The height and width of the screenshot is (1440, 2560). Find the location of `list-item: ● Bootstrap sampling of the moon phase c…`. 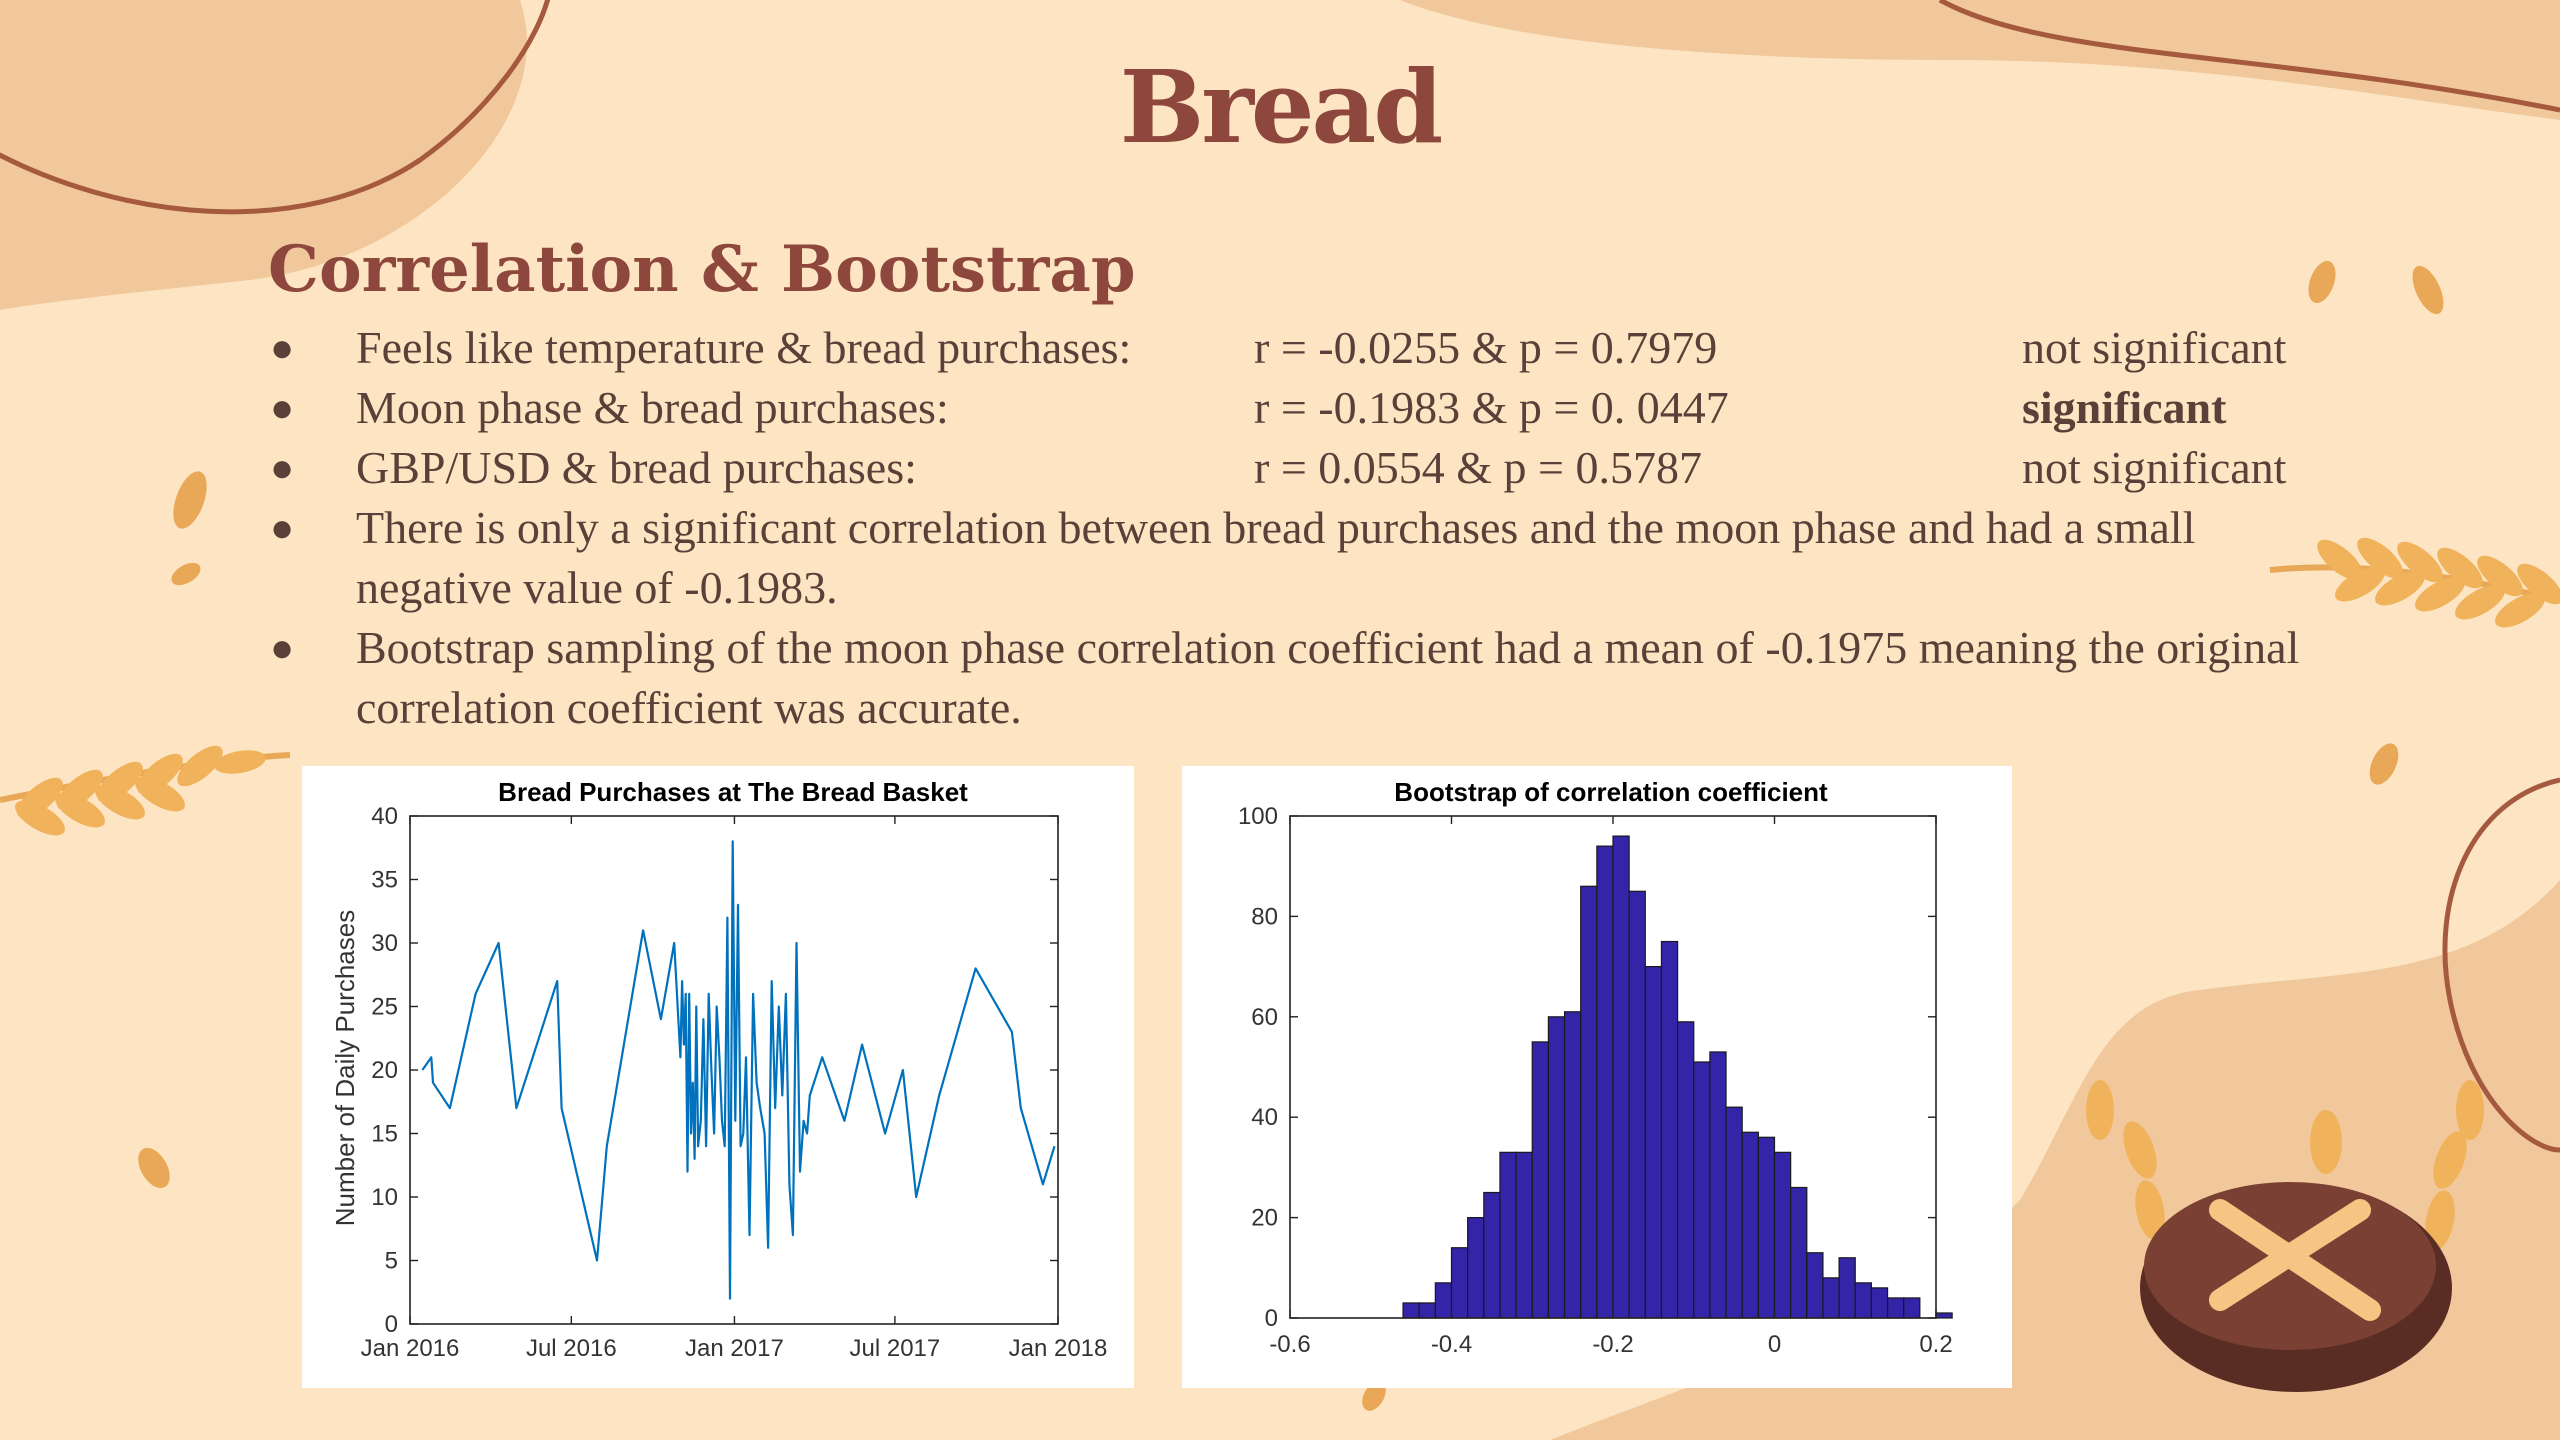

list-item: ● Bootstrap sampling of the moon phase c… is located at coordinates (1352, 678).